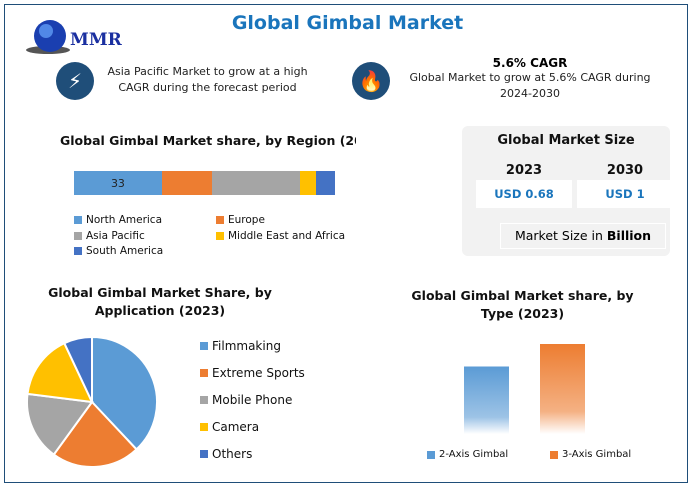 The height and width of the screenshot is (488, 695). What do you see at coordinates (125, 251) in the screenshot?
I see `legend-label: South America` at bounding box center [125, 251].